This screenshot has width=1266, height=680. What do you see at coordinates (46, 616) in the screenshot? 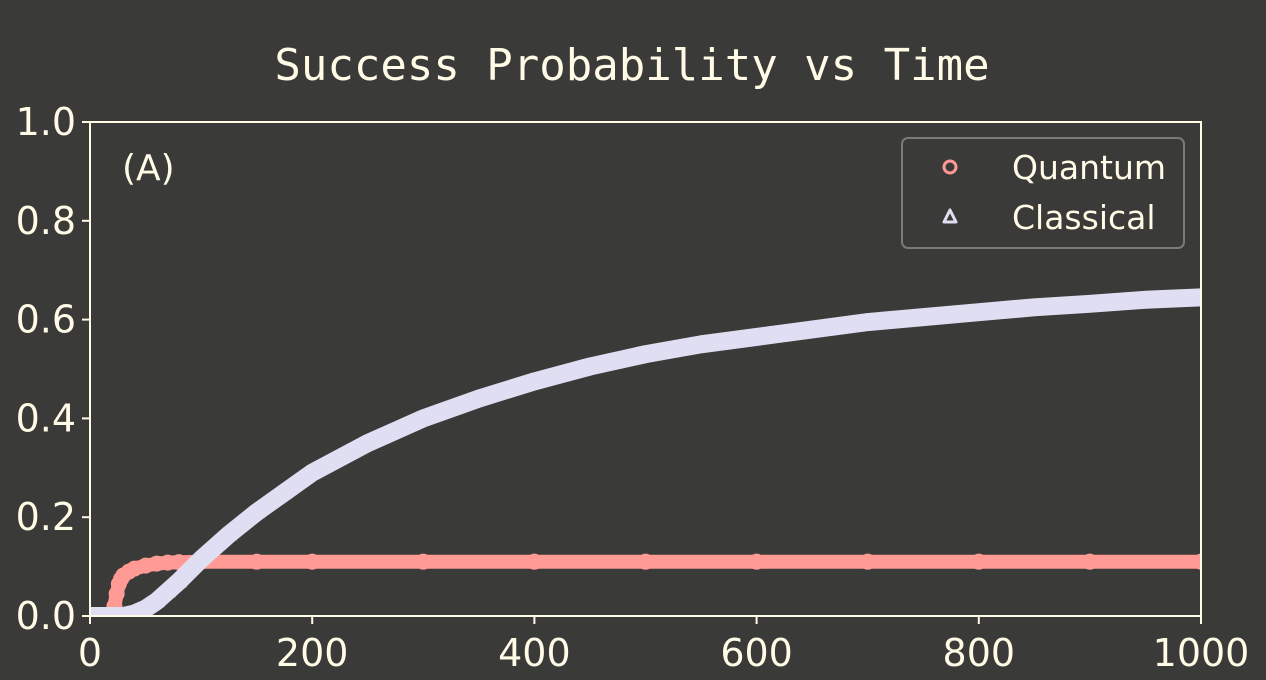
I see `y-tick-label: 0.0` at bounding box center [46, 616].